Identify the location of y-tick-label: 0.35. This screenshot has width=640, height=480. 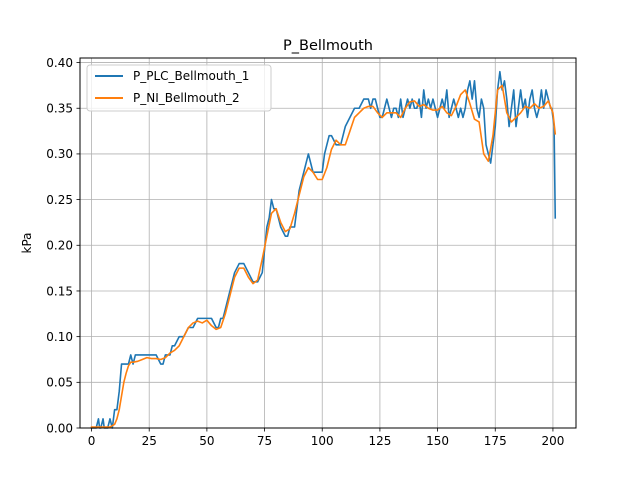
(59, 109).